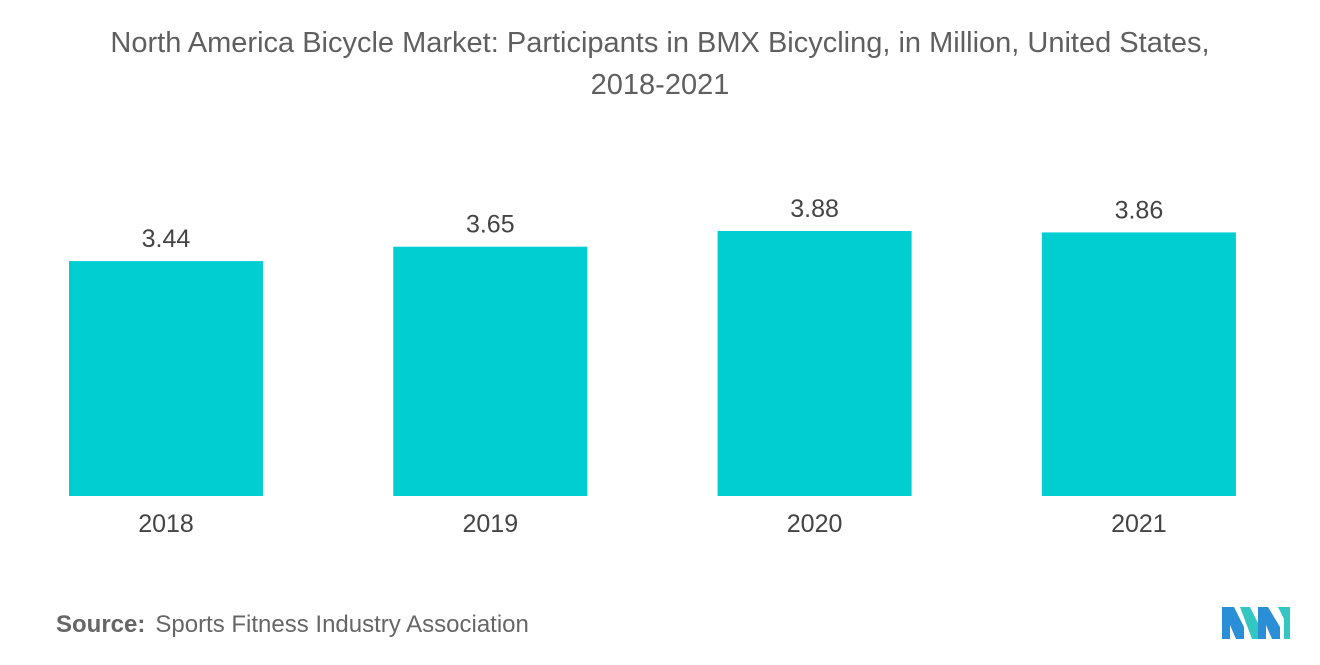 This screenshot has width=1320, height=665. I want to click on source-label: Source:, so click(101, 624).